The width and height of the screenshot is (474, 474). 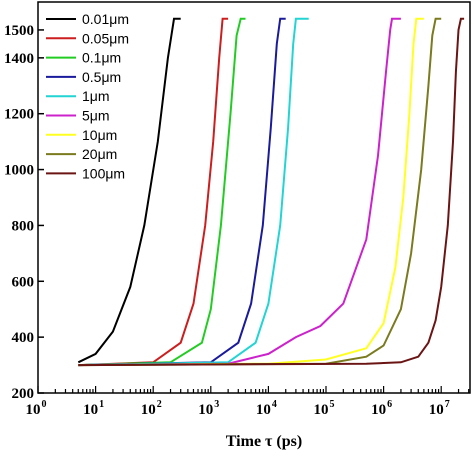 What do you see at coordinates (216, 404) in the screenshot?
I see `x-tick-exponent: 3` at bounding box center [216, 404].